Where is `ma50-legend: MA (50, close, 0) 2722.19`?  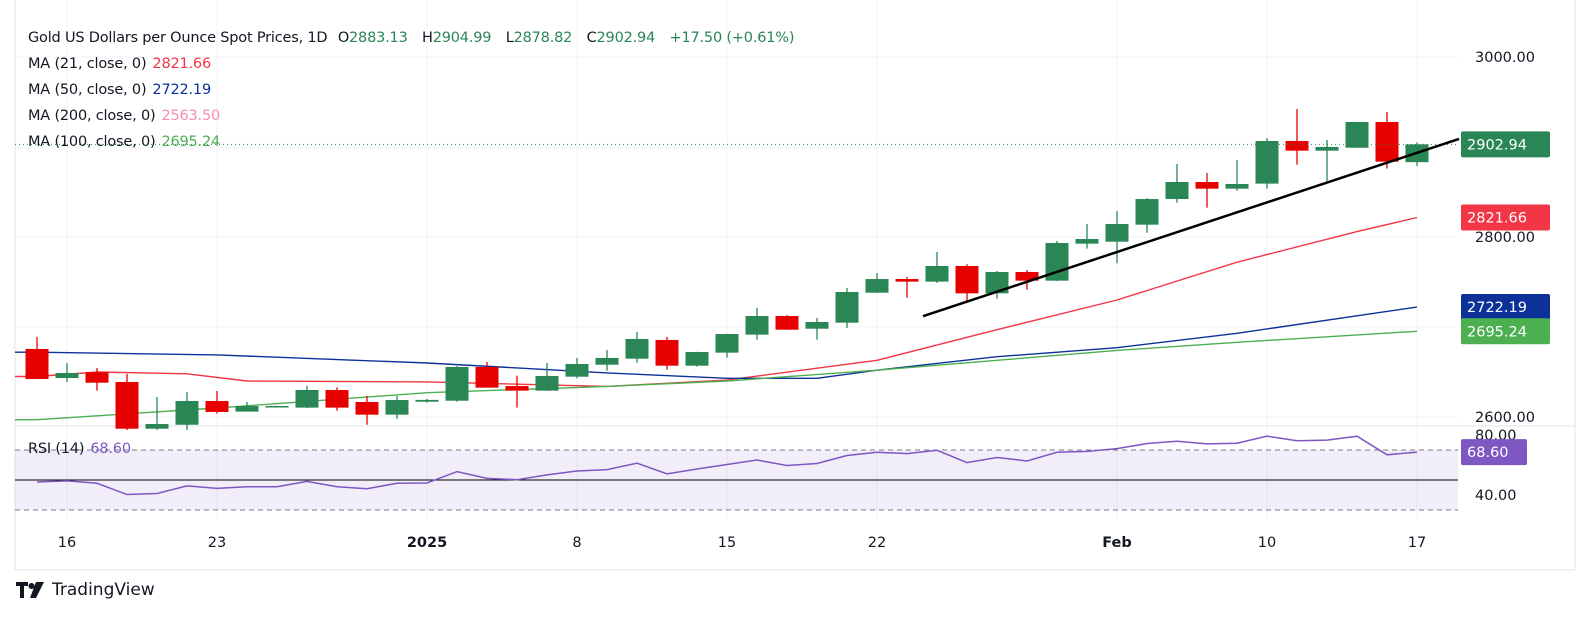
ma50-legend: MA (50, close, 0) 2722.19 is located at coordinates (122, 90).